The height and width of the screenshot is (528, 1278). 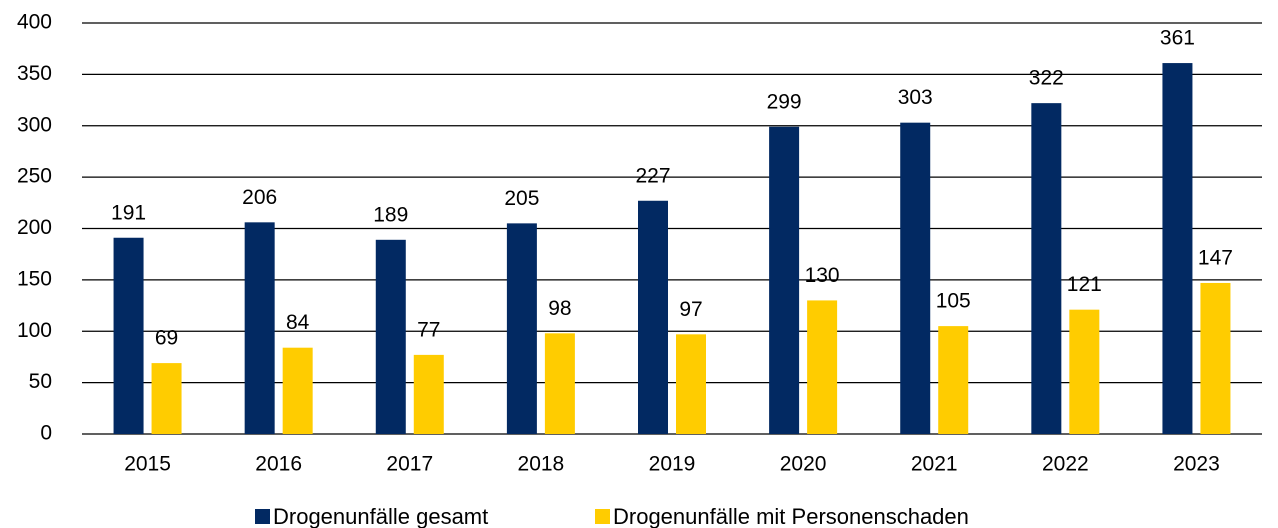 What do you see at coordinates (791, 516) in the screenshot?
I see `legend-label: Drogenunfälle mit Personenschaden` at bounding box center [791, 516].